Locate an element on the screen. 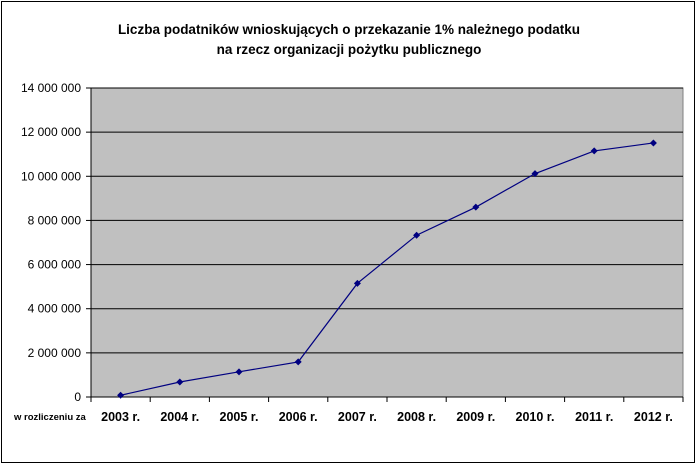 The image size is (698, 466). y-tick-label: 10 000 000 is located at coordinates (51, 176).